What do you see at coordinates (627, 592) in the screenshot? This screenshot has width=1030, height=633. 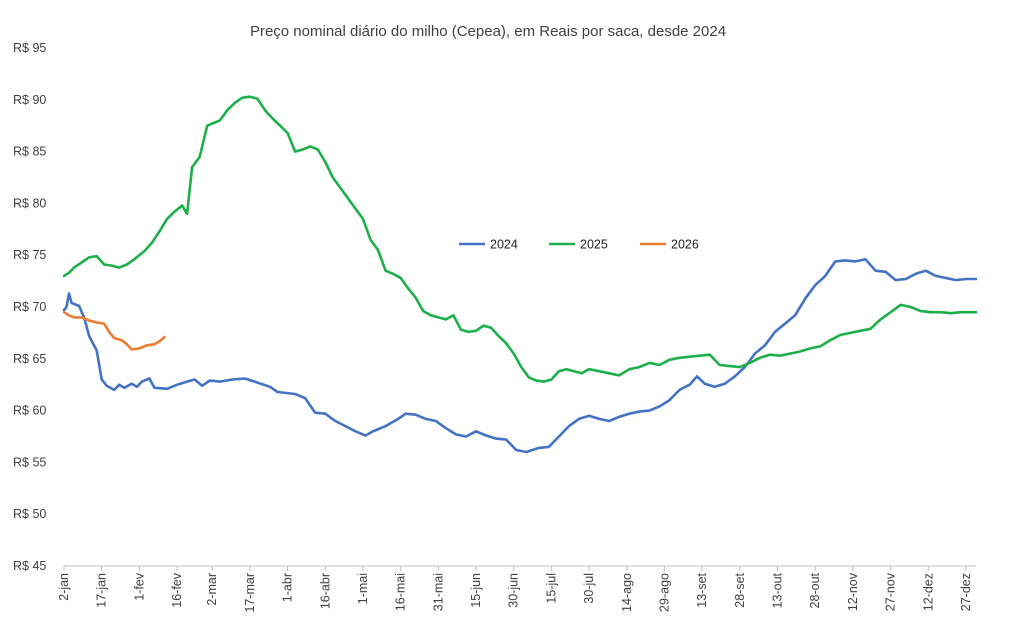 I see `x-tick-label: 14-ago` at bounding box center [627, 592].